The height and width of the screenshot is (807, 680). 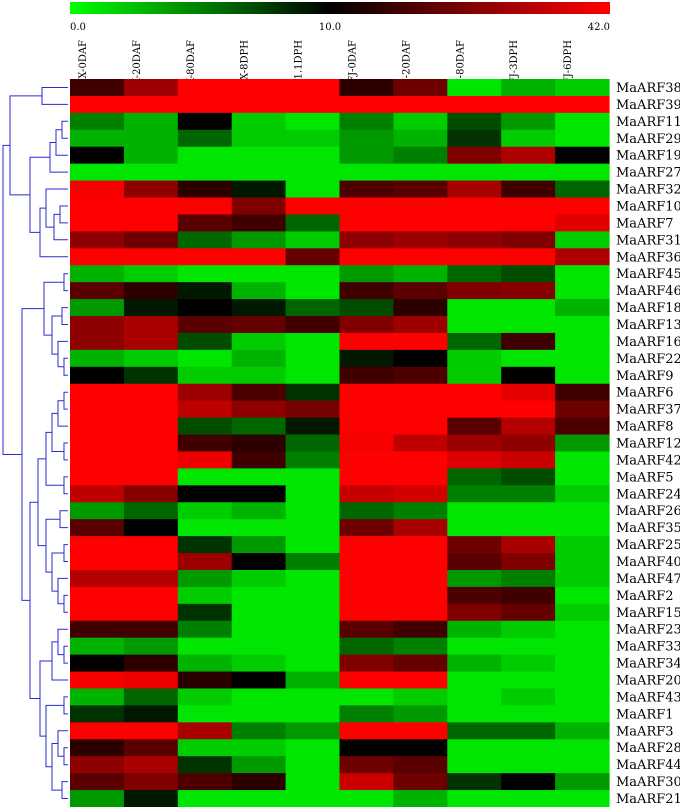 What do you see at coordinates (648, 410) in the screenshot?
I see `row-label: MaARF37` at bounding box center [648, 410].